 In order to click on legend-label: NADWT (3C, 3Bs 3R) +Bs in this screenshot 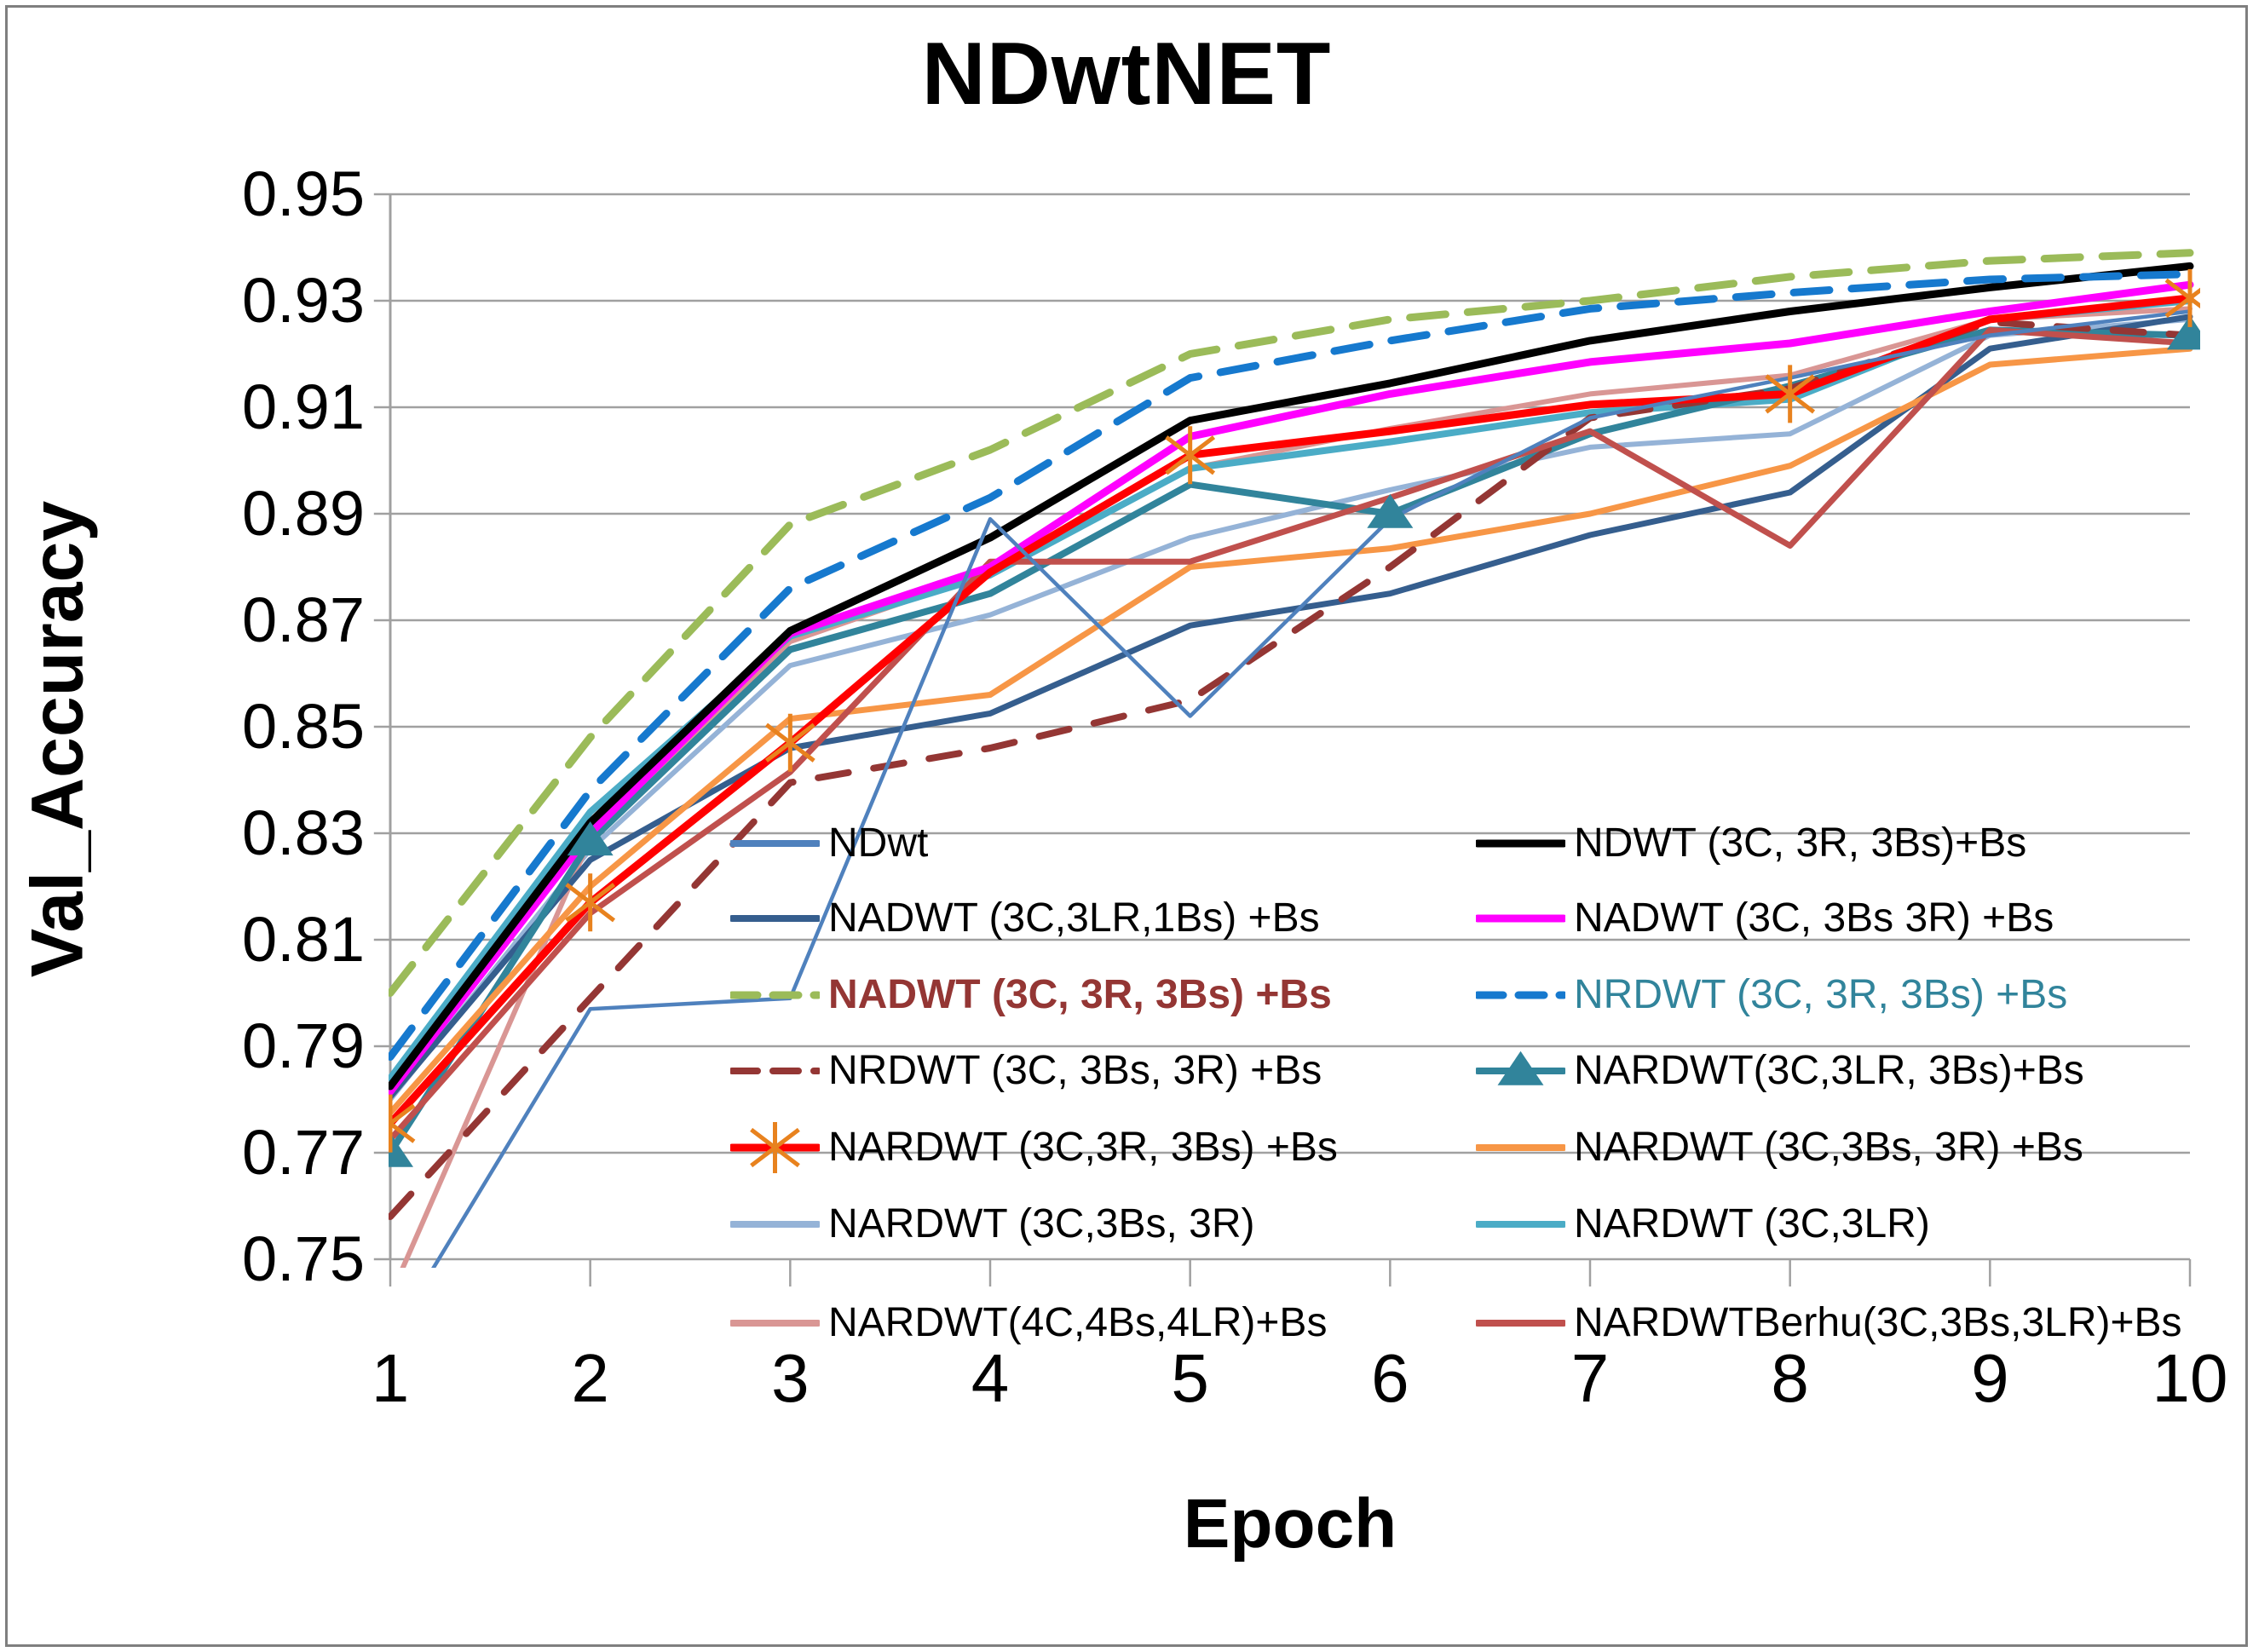, I will do `click(1814, 918)`.